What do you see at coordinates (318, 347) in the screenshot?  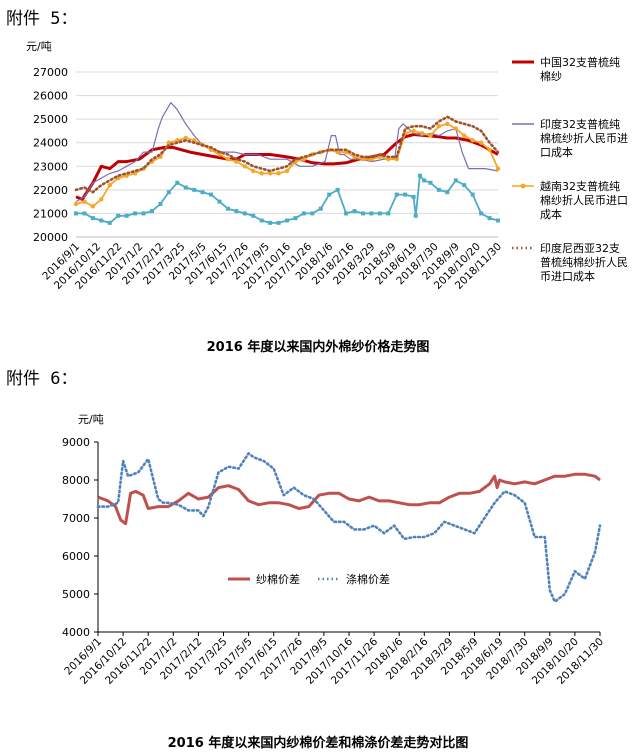 I see `chart-1-title: 2016 年度以来国内外棉纱价格走势图` at bounding box center [318, 347].